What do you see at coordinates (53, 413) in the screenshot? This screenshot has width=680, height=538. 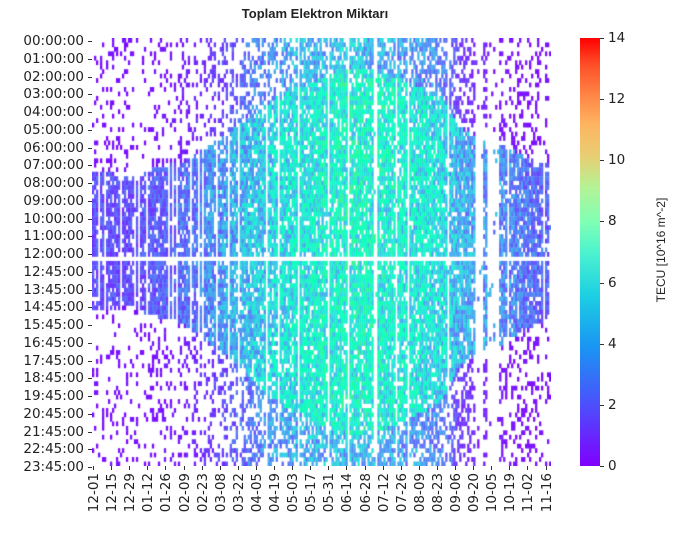 I see `y-tick-label: 20:45:00` at bounding box center [53, 413].